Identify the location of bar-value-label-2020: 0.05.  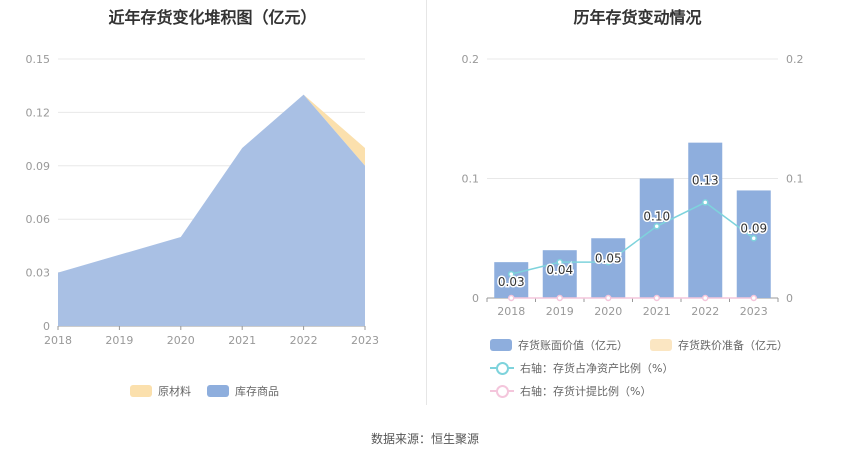
(608, 258).